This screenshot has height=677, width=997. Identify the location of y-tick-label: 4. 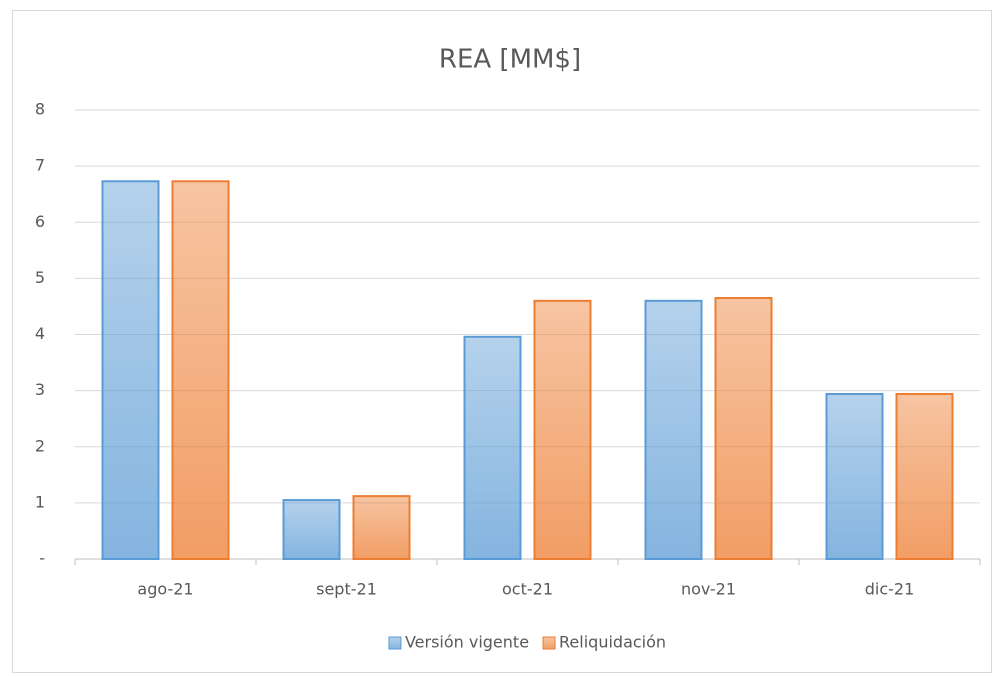
(40, 333).